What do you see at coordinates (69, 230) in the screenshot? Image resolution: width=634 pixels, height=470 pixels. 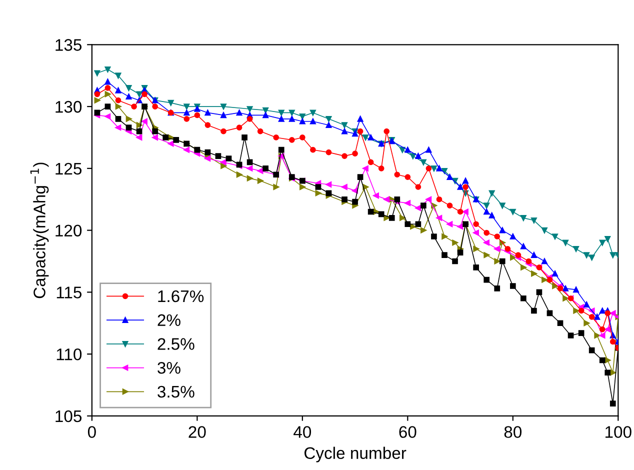 I see `y-tick-label: 120` at bounding box center [69, 230].